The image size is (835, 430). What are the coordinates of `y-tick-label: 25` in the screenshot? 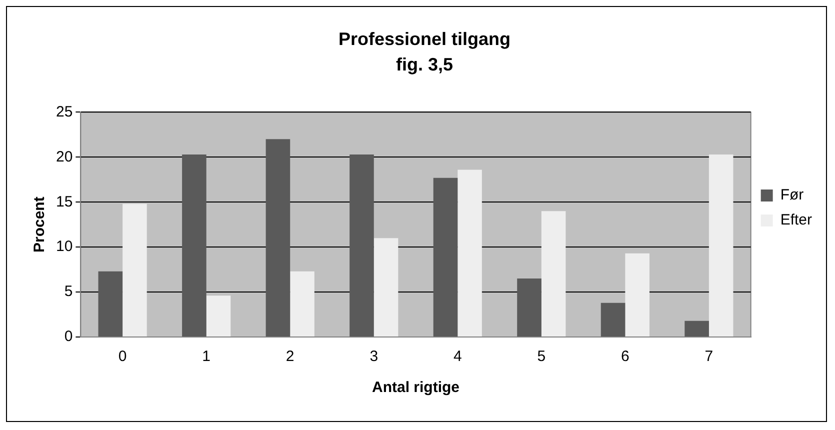 It's located at (64, 111).